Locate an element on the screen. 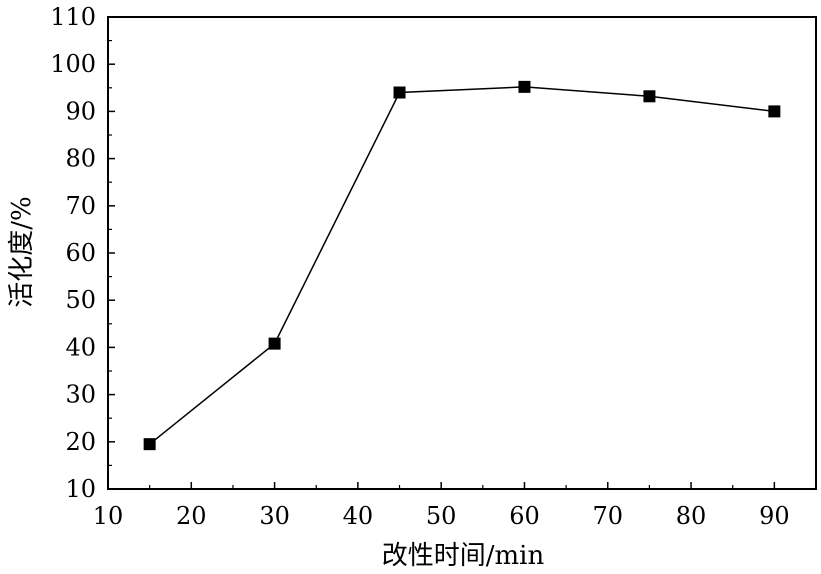 The height and width of the screenshot is (574, 821). y-tick-label: 100 is located at coordinates (73, 64).